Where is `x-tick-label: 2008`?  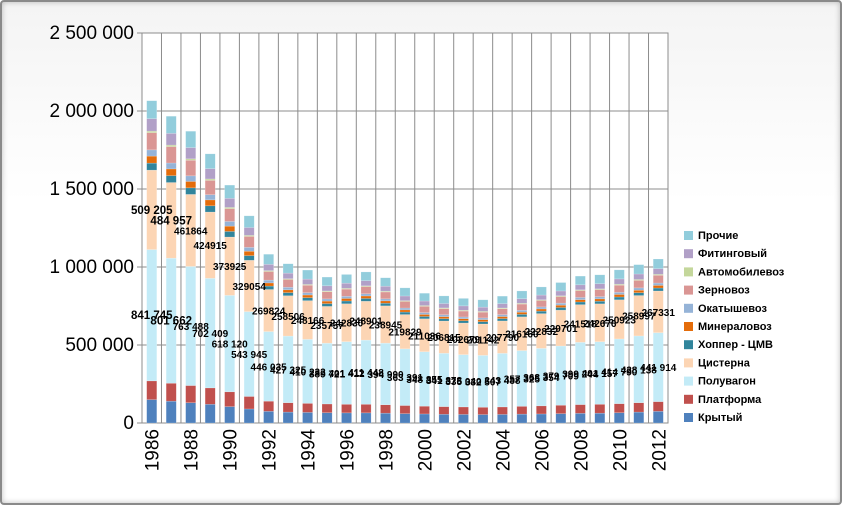
x-tick-label: 2008 is located at coordinates (581, 450).